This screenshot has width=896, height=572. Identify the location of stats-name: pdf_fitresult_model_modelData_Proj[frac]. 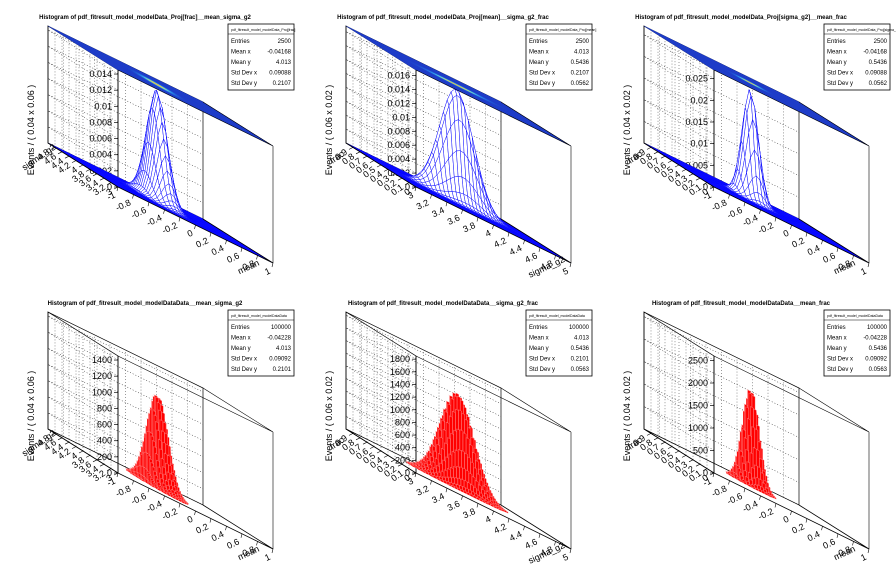
(263, 30).